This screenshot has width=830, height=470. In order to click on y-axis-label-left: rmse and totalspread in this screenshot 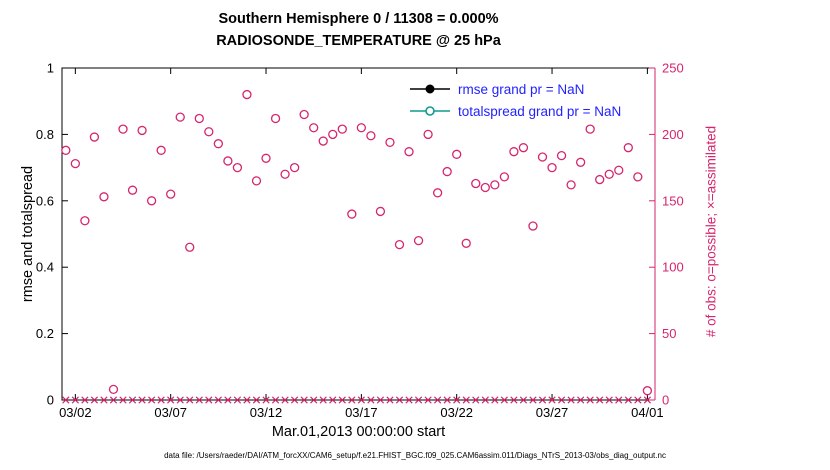, I will do `click(28, 234)`.